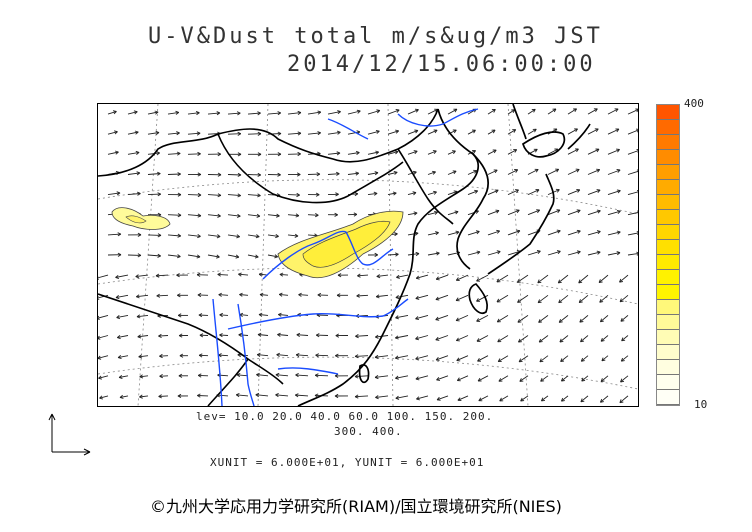 The image size is (752, 532). What do you see at coordinates (368, 197) in the screenshot?
I see `grid-line` at bounding box center [368, 197].